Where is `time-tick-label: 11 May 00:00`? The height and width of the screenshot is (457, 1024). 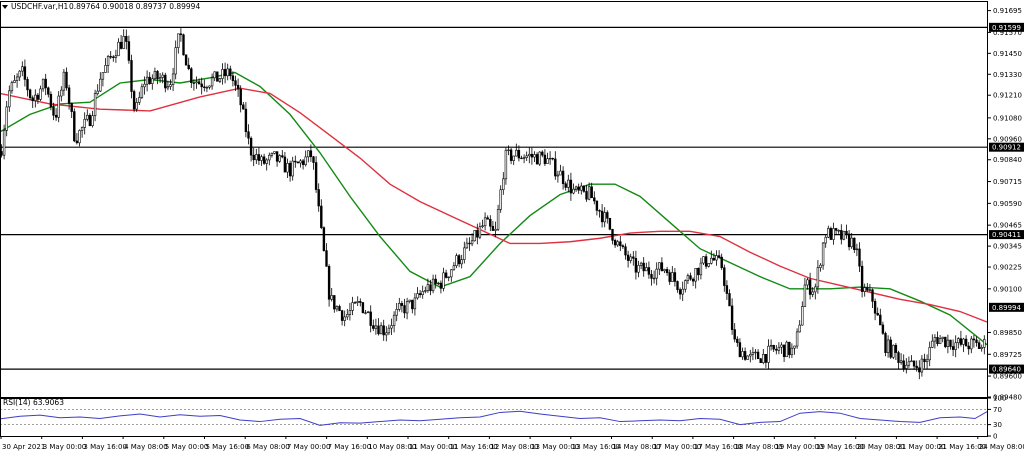 time-tick-label: 11 May 00:00 is located at coordinates (433, 447).